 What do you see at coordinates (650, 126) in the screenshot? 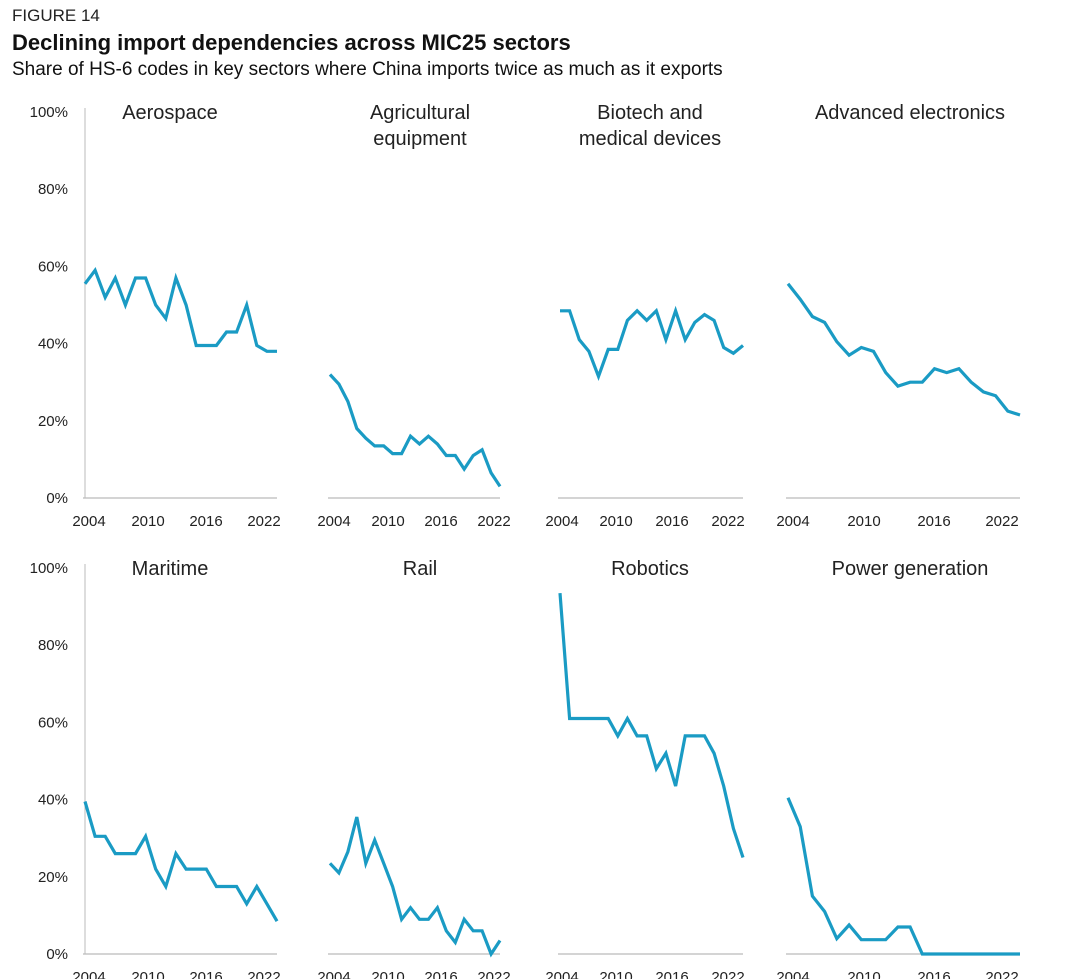
I see `panel-title-biotech-and-medical-devices: Biotech and medical devices` at bounding box center [650, 126].